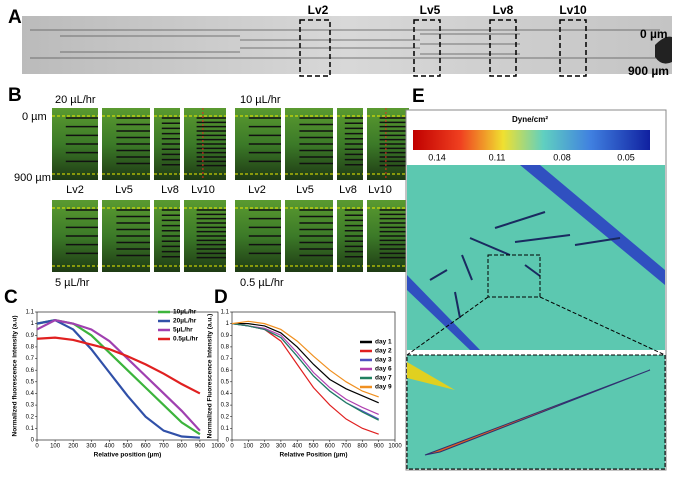  Describe the element at coordinates (313, 455) in the screenshot. I see `x-axis-label: Relative Position (µm)` at that location.